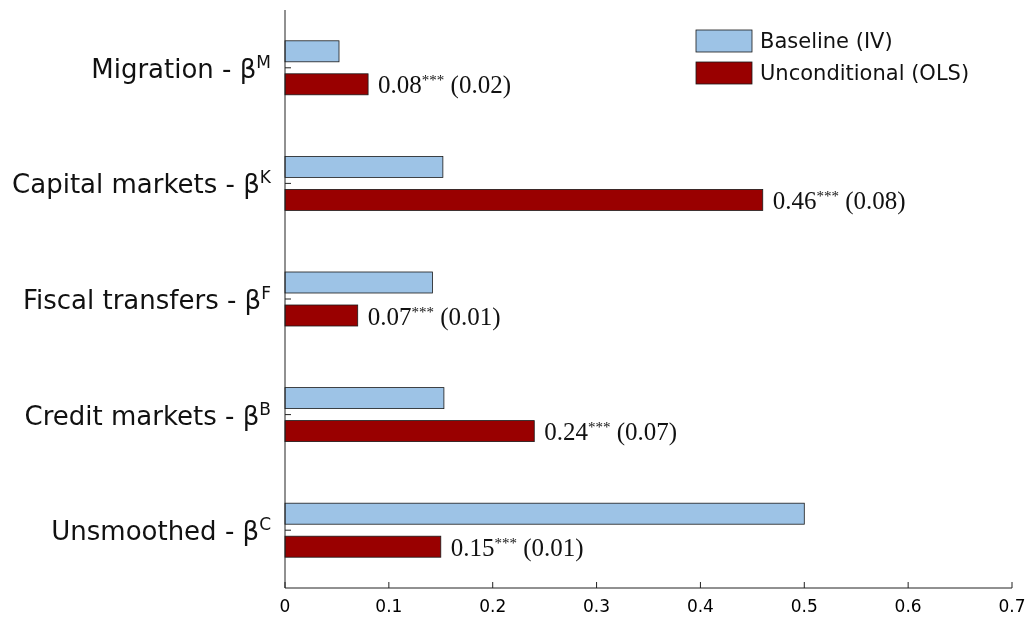 Image resolution: width=1029 pixels, height=620 pixels. What do you see at coordinates (444, 85) in the screenshot?
I see `data-label: 0.08$^{***}$ (0.02)` at bounding box center [444, 85].